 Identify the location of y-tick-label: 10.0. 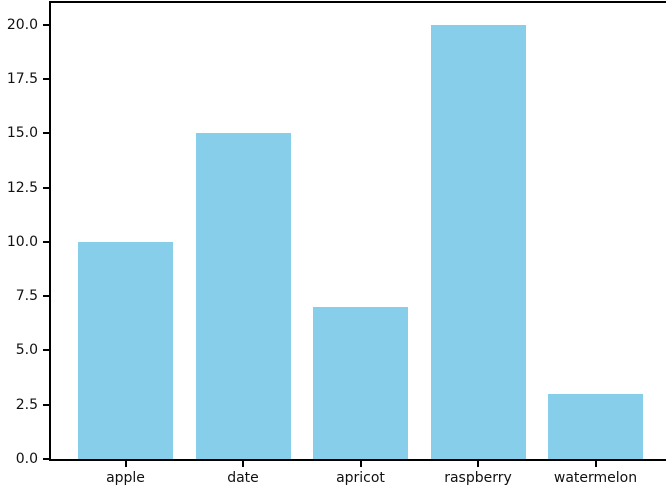
(22, 241).